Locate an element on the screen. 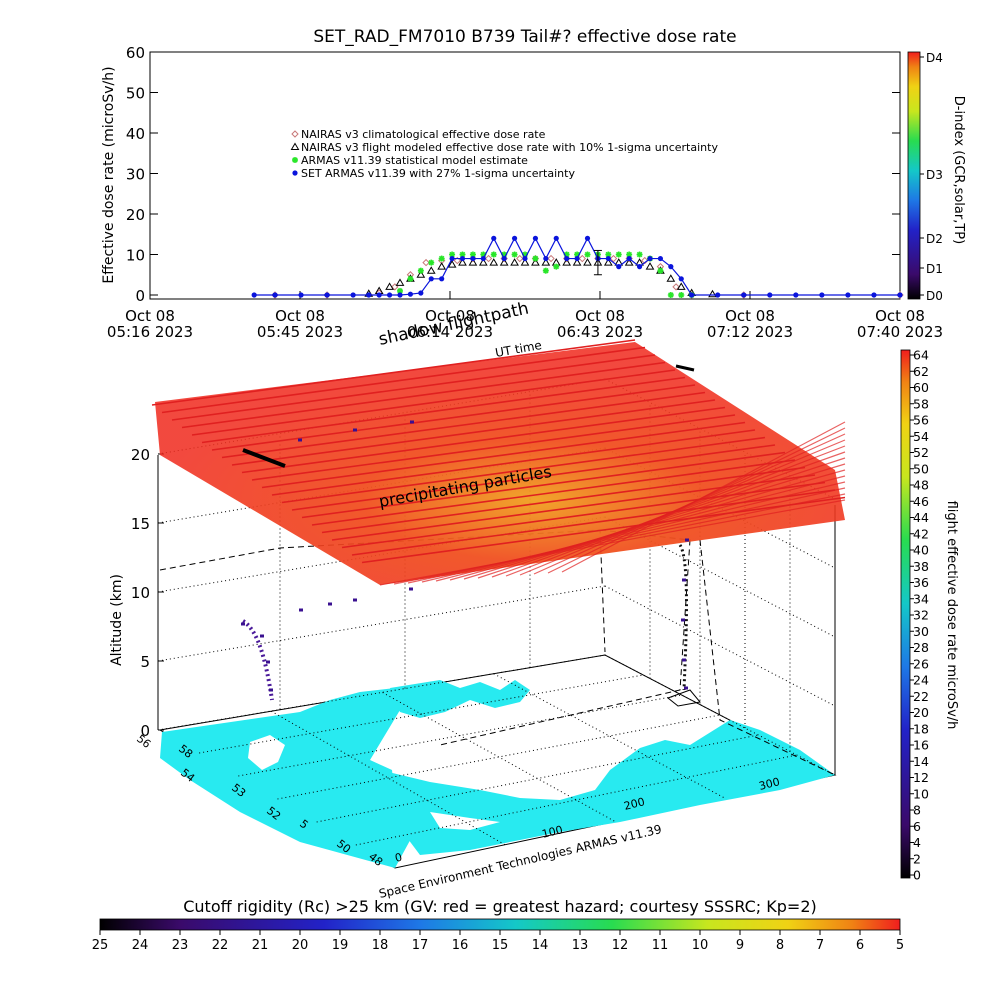 The height and width of the screenshot is (1004, 1000). dindex-colorbar-bar is located at coordinates (914, 175).